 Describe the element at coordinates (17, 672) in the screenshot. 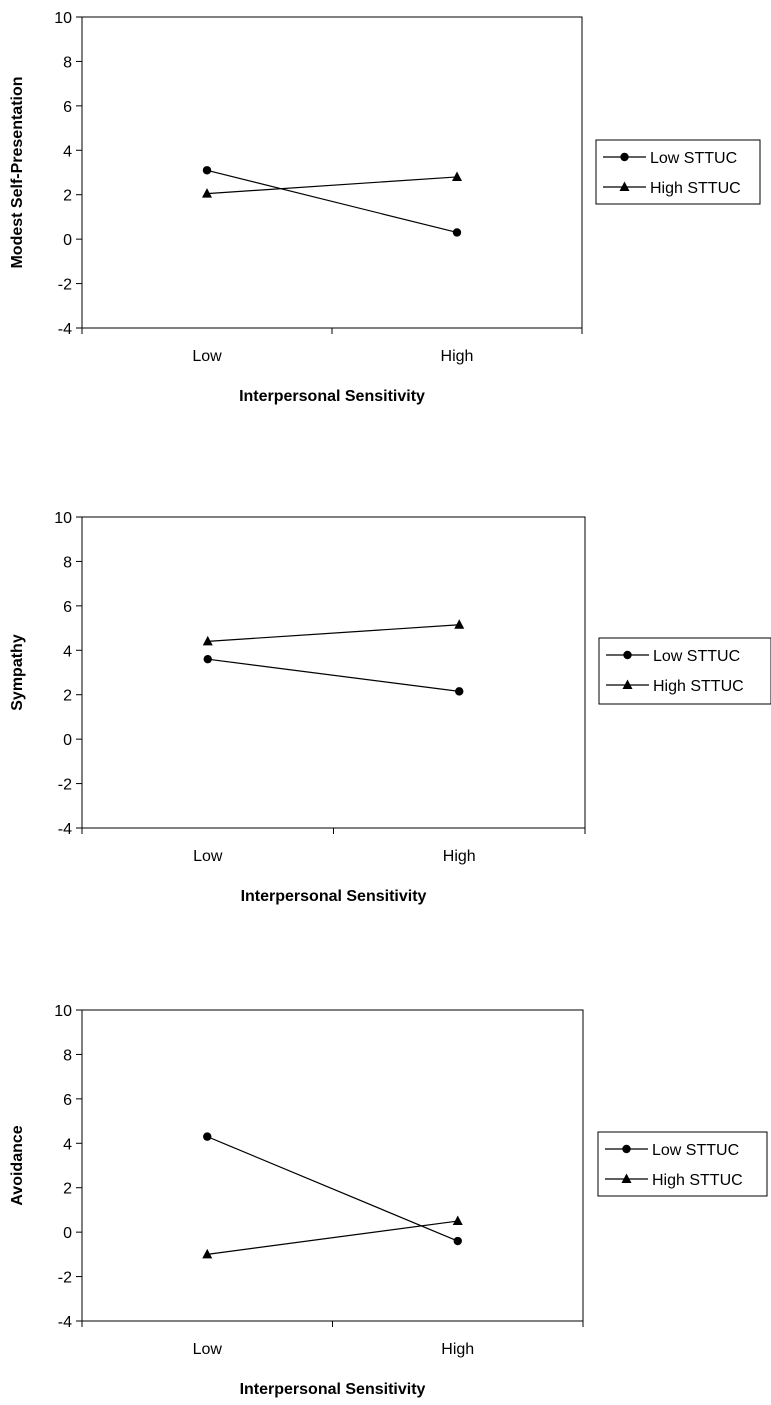

I see `y-axis-title: Sympathy` at that location.